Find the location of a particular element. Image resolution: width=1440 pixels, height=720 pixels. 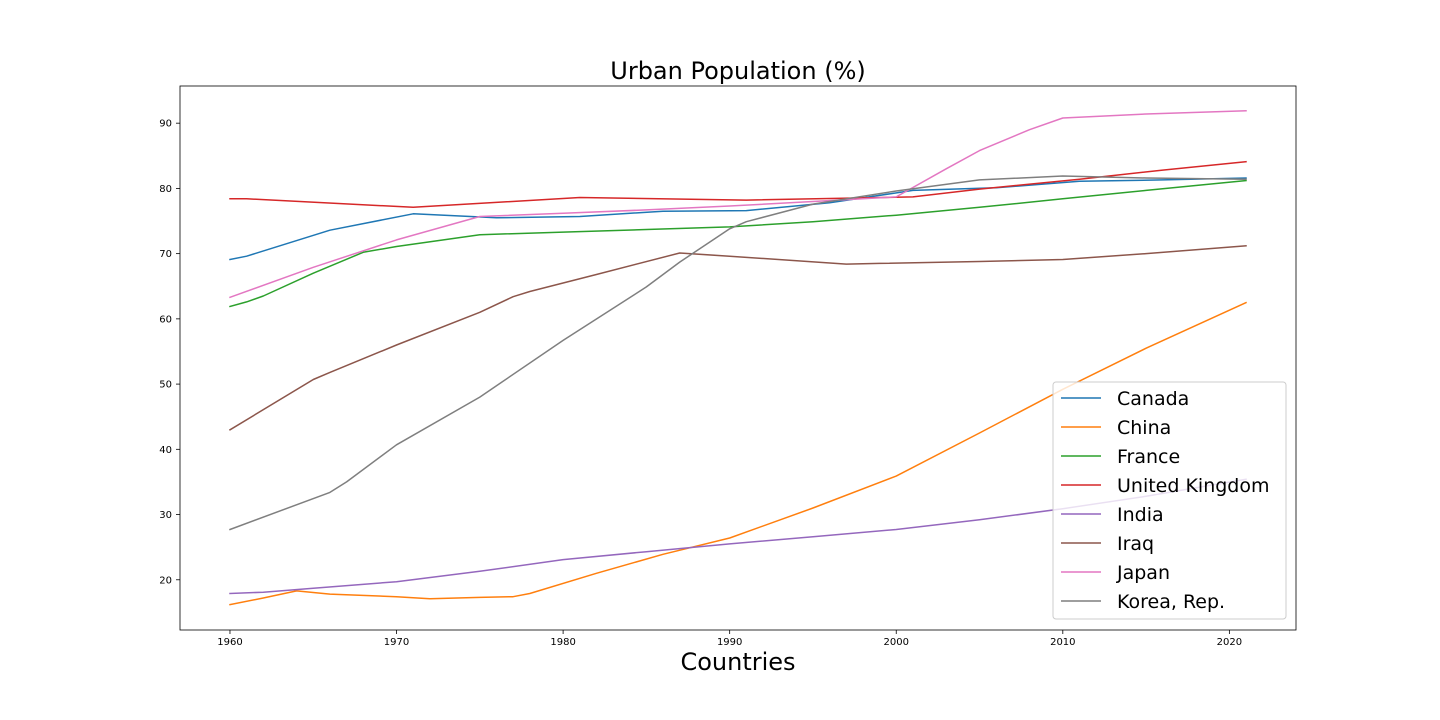

y-axis-ticks: 20 30 40 50 60 70 80 90 is located at coordinates (169, 352).